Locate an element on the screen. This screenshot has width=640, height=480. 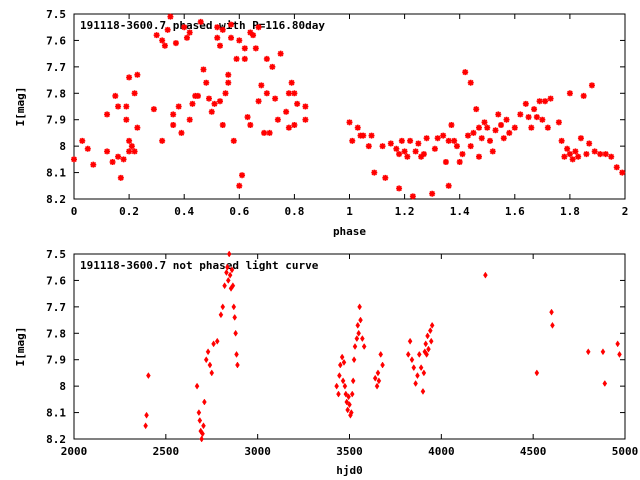
chart-title: 191118-3600.7 phased with P=116.80day is located at coordinates (202, 25).